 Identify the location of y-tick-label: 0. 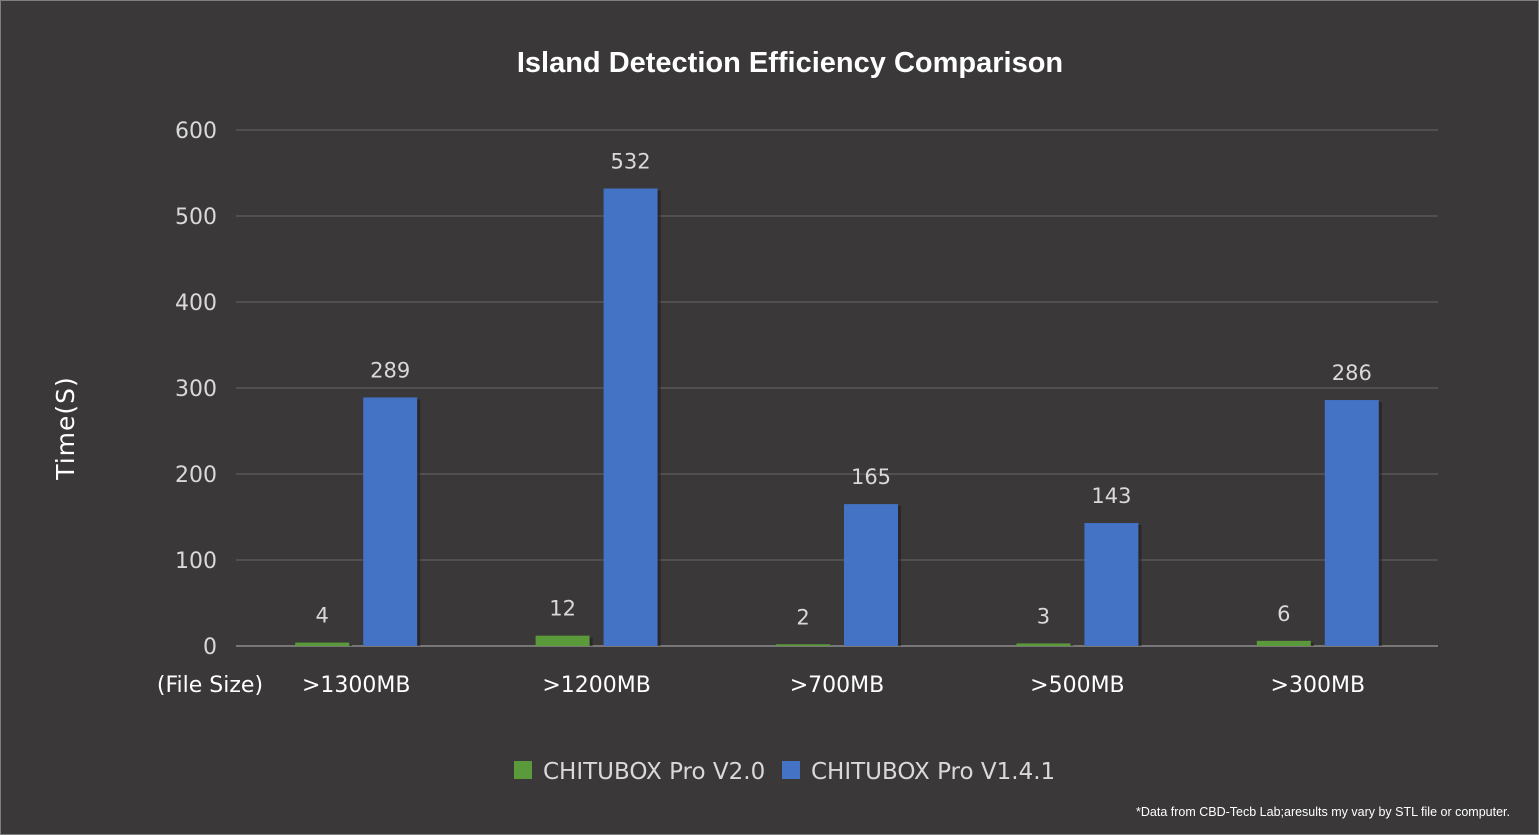
(210, 647).